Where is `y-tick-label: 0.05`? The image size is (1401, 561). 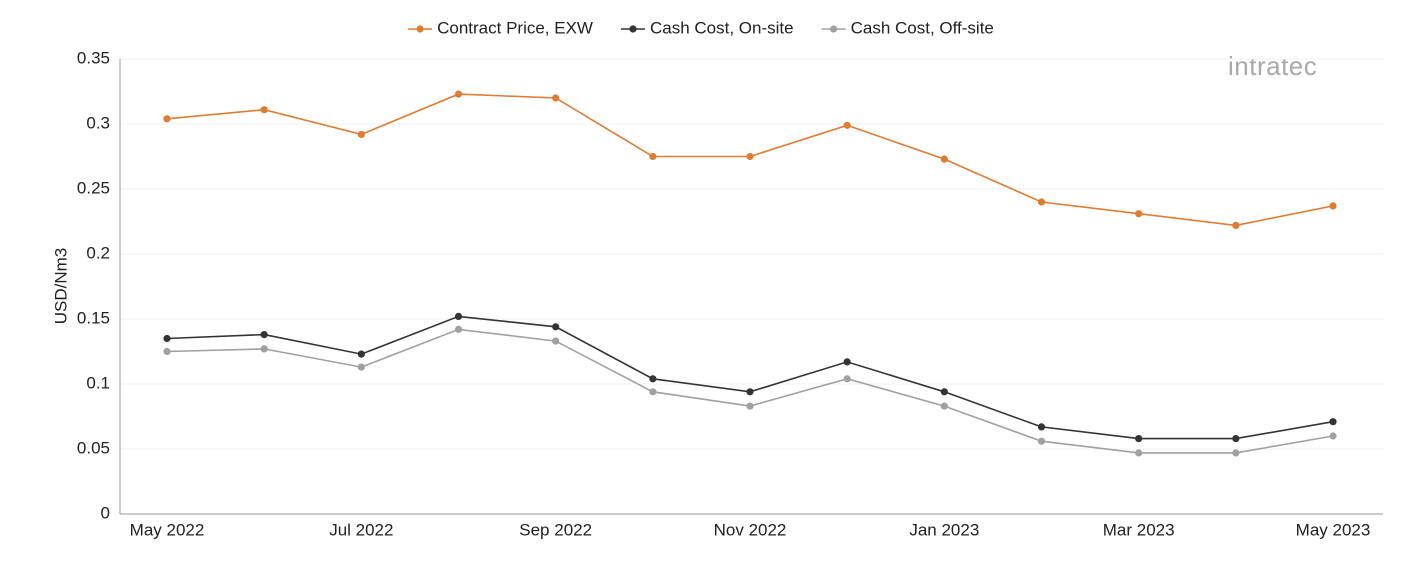 y-tick-label: 0.05 is located at coordinates (93, 447).